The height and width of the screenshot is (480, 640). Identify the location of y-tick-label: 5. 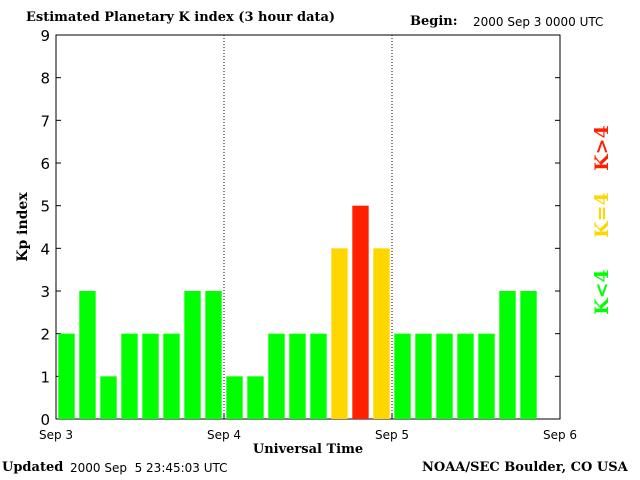
(45, 207).